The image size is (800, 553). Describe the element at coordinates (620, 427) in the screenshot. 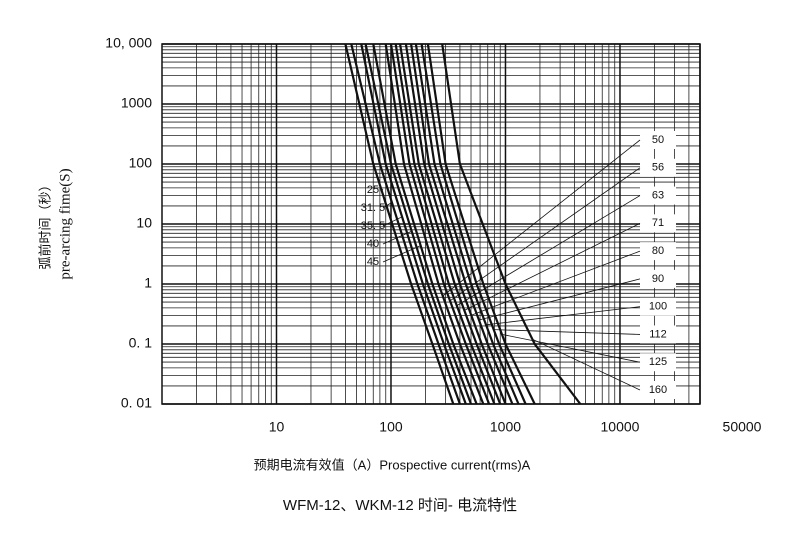

I see `x-tick-label: 10000` at that location.